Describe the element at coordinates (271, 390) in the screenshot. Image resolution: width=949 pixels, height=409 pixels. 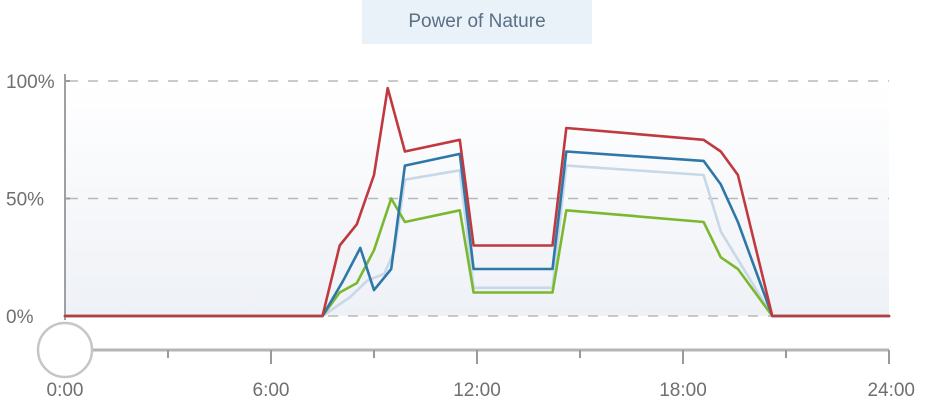
I see `x-tick-label: 6:00` at that location.